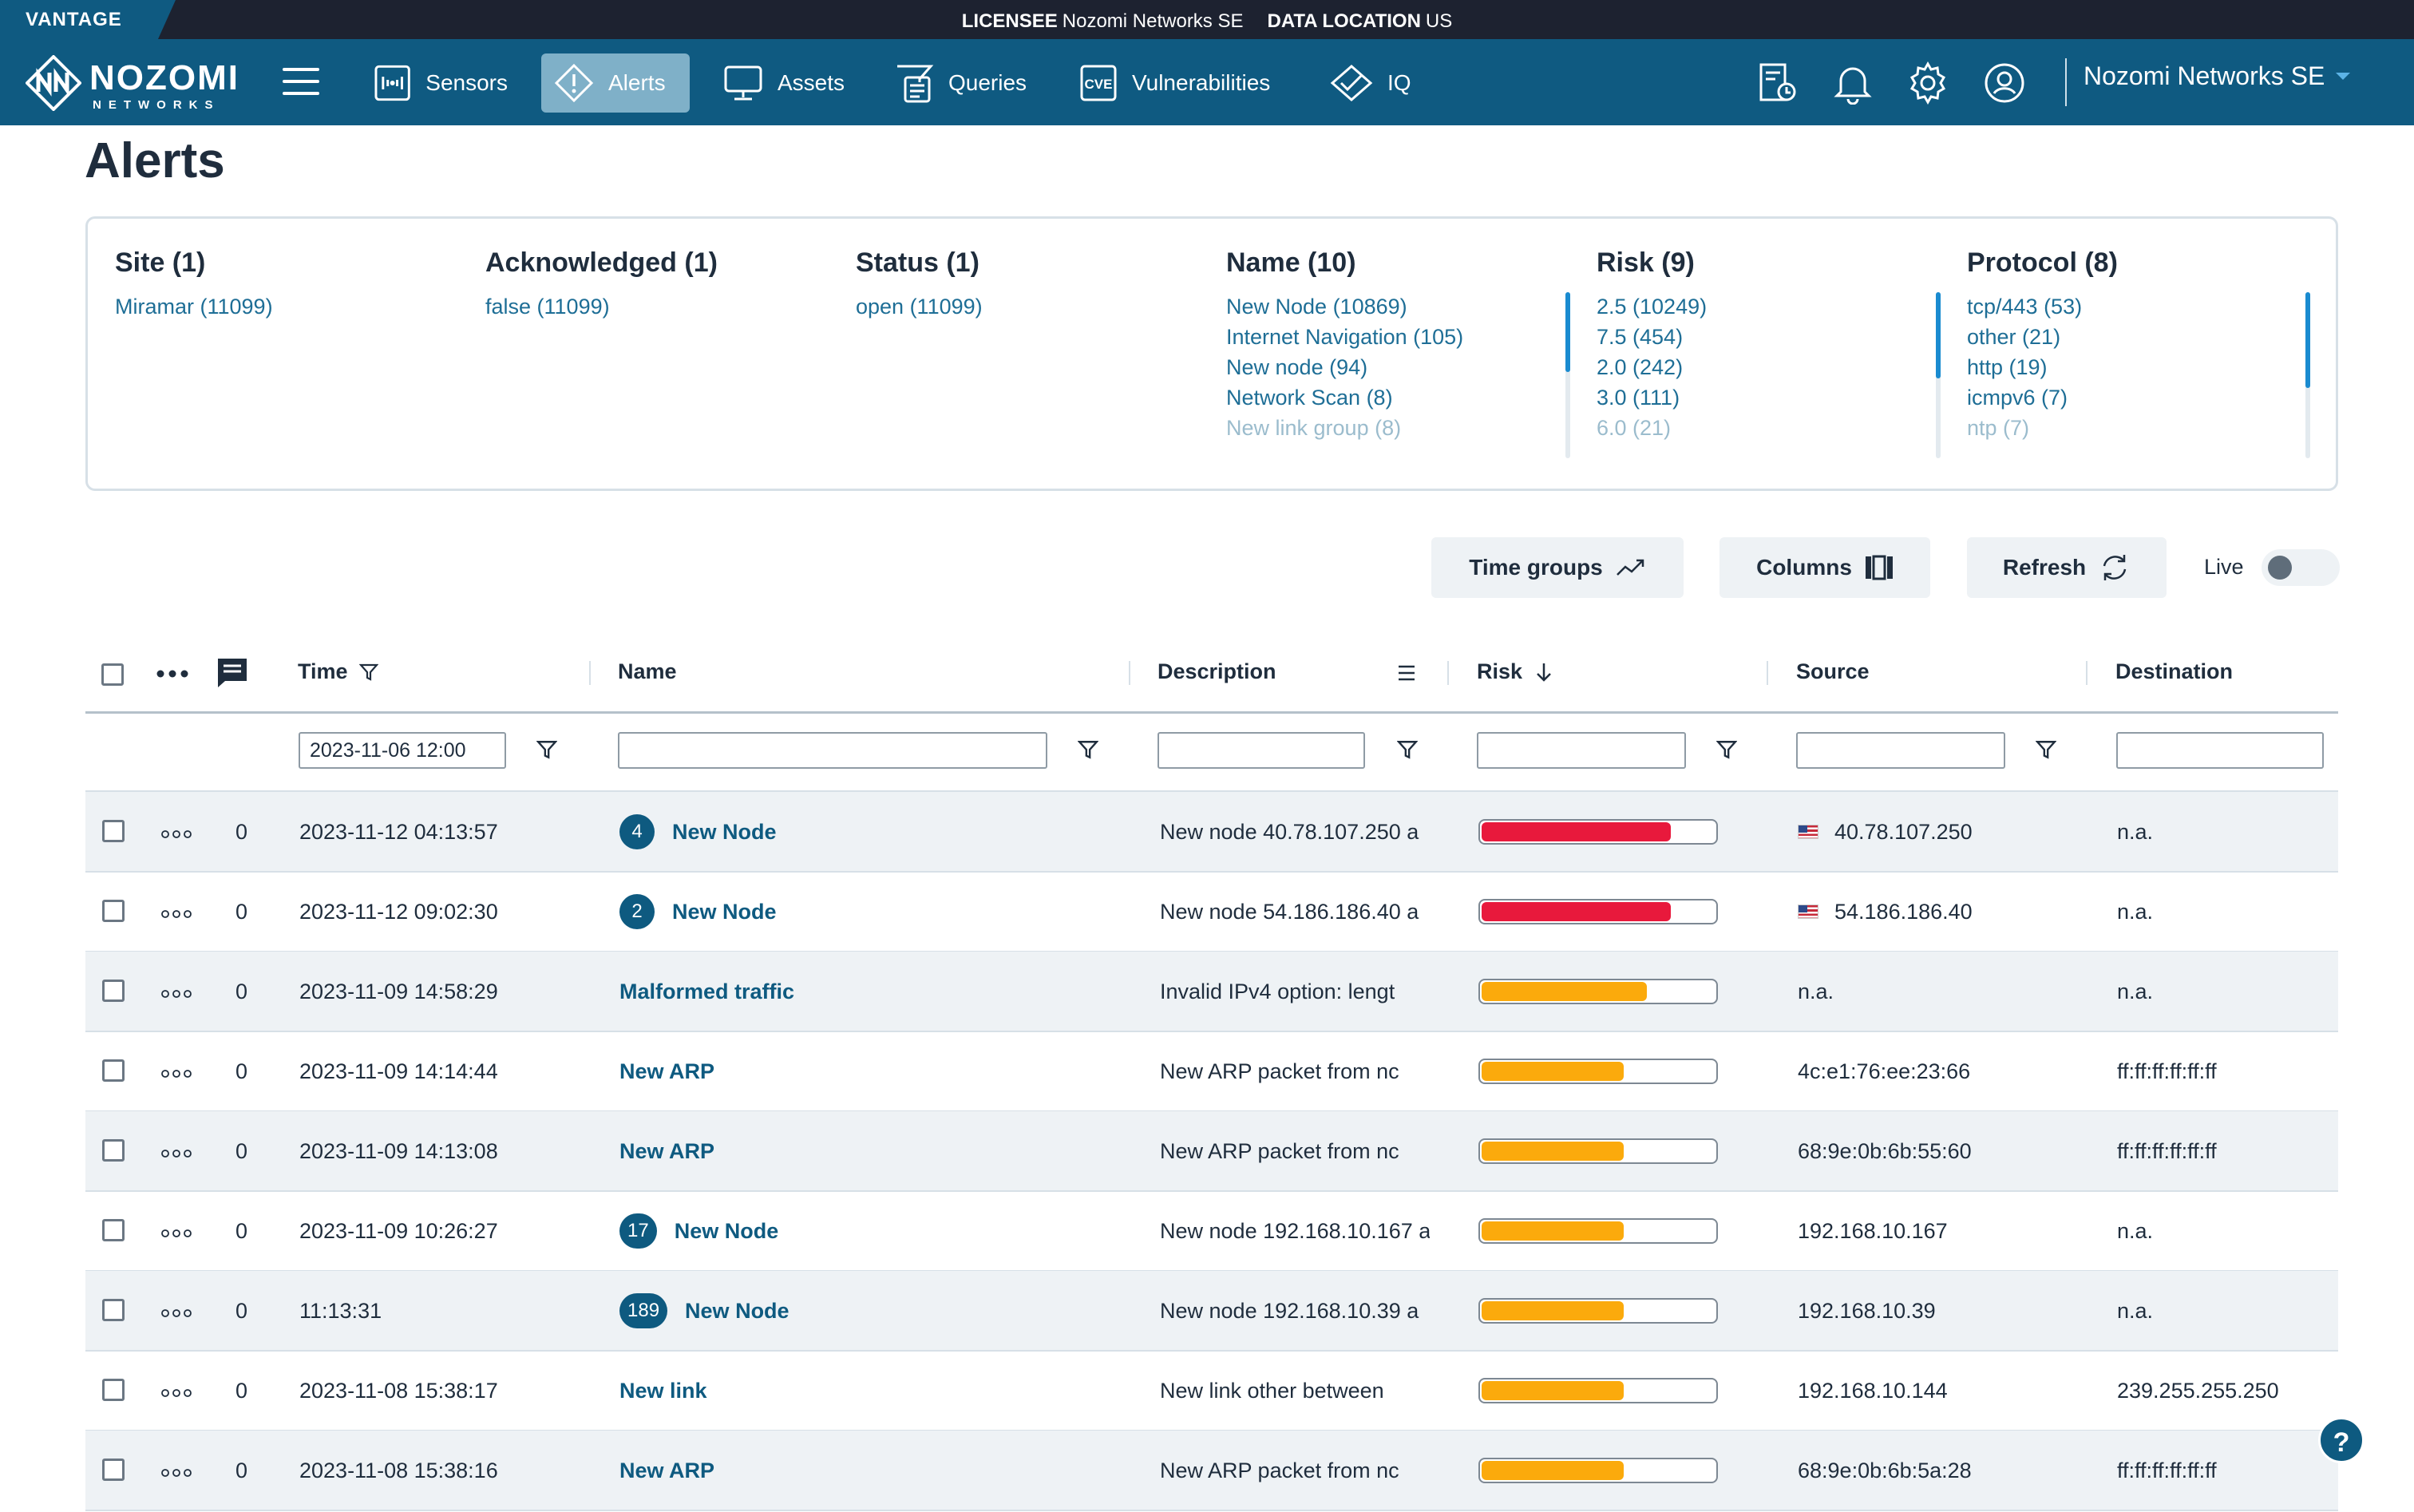 The height and width of the screenshot is (1512, 2414). What do you see at coordinates (172, 674) in the screenshot?
I see `more-options-icon` at bounding box center [172, 674].